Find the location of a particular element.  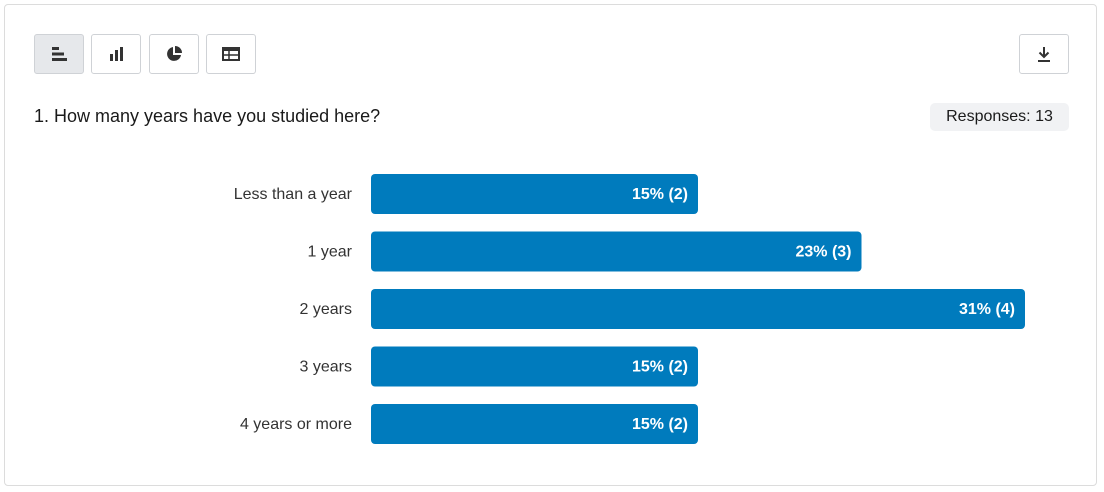

category-label: 1 year is located at coordinates (330, 252).